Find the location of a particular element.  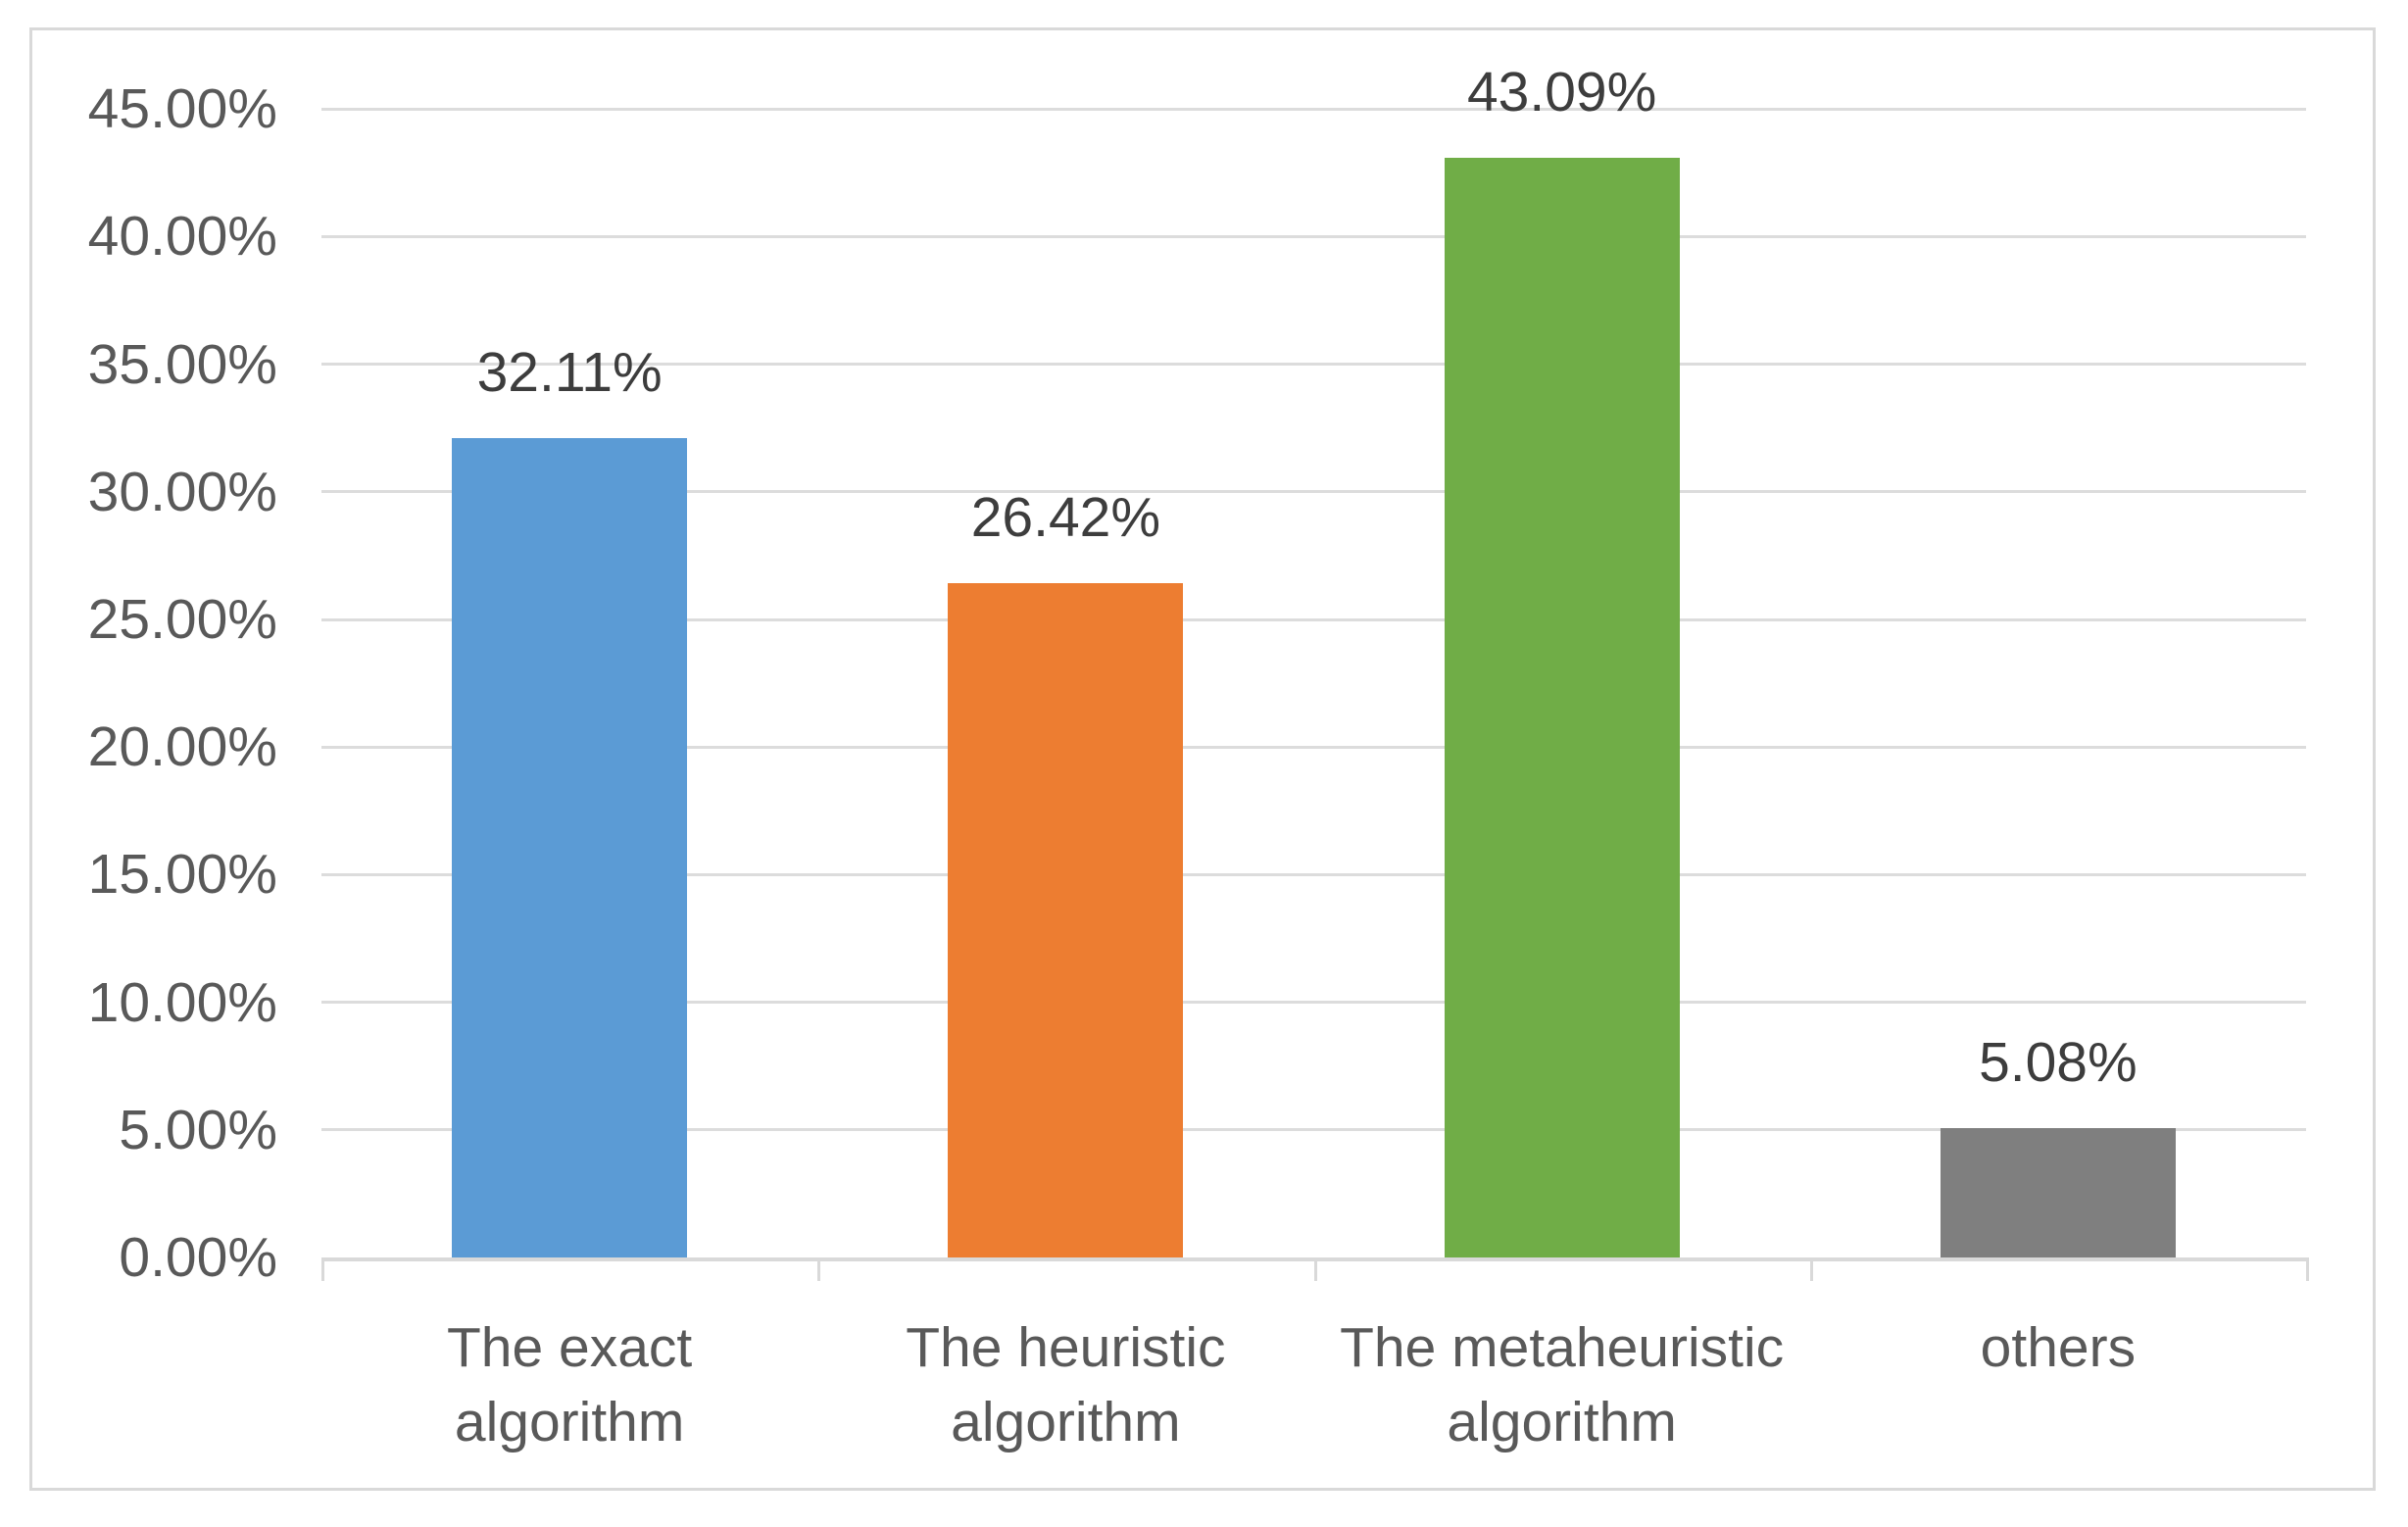

gridline-25.00% is located at coordinates (1313, 619).